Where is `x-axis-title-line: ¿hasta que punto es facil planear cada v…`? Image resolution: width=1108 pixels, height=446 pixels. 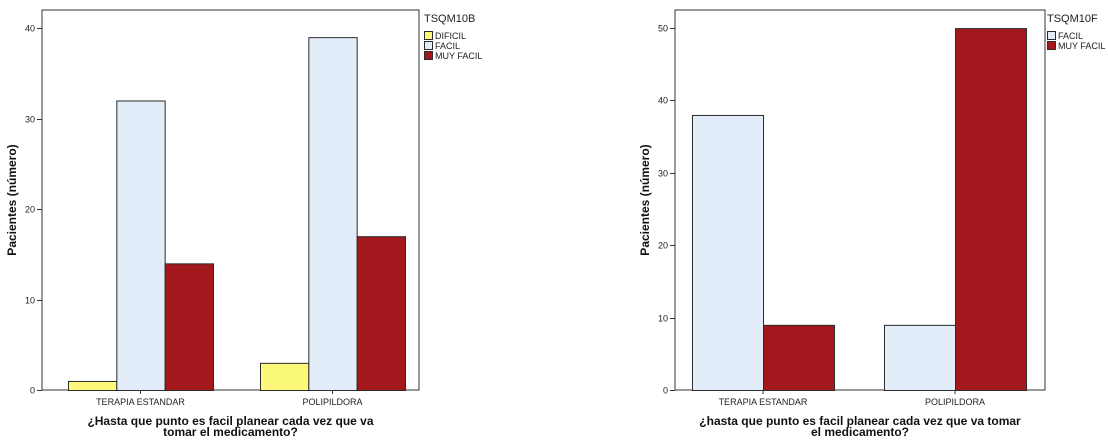 x-axis-title-line: ¿hasta que punto es facil planear cada v… is located at coordinates (860, 421).